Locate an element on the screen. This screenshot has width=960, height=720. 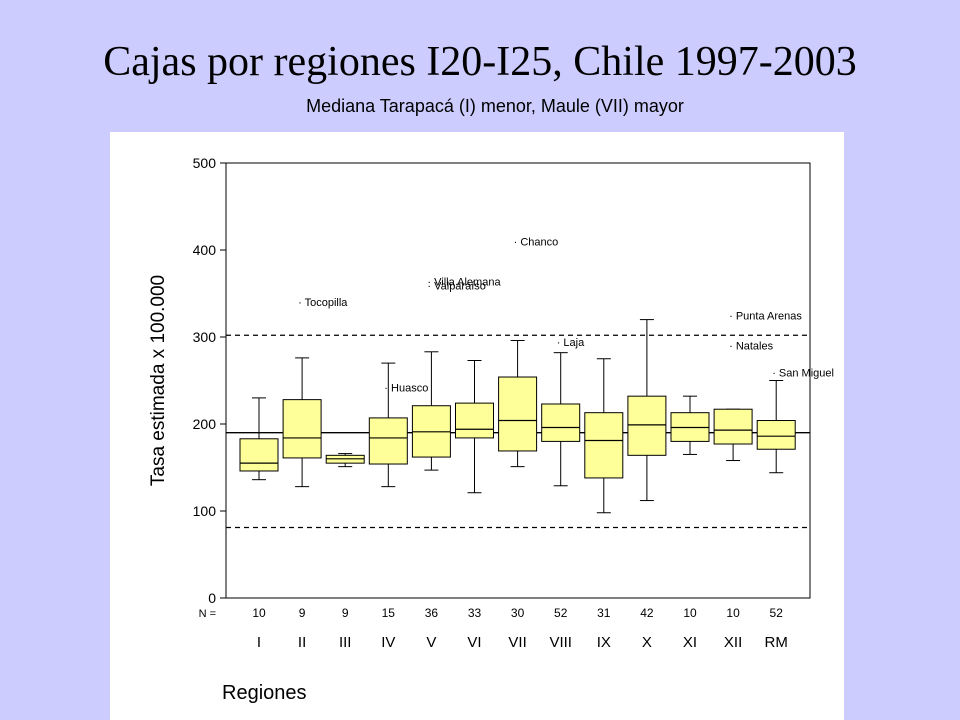
outlier-label: · Valparaíso is located at coordinates (456, 287).